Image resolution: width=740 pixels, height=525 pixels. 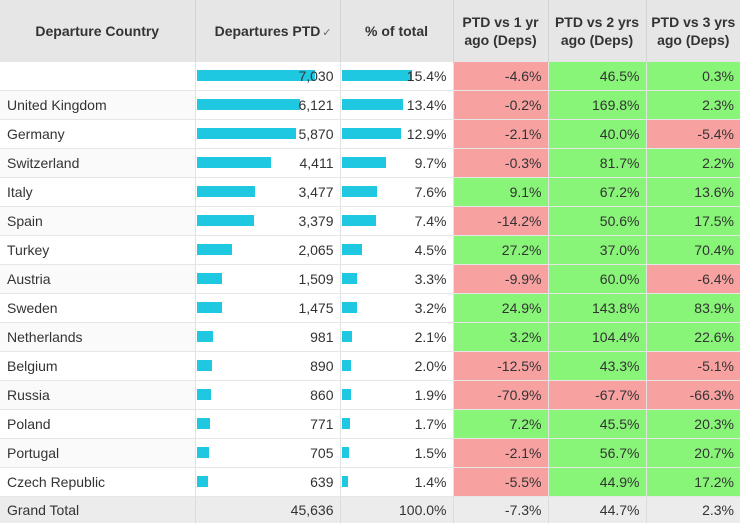 I want to click on country-cell: Russia, so click(x=98, y=395).